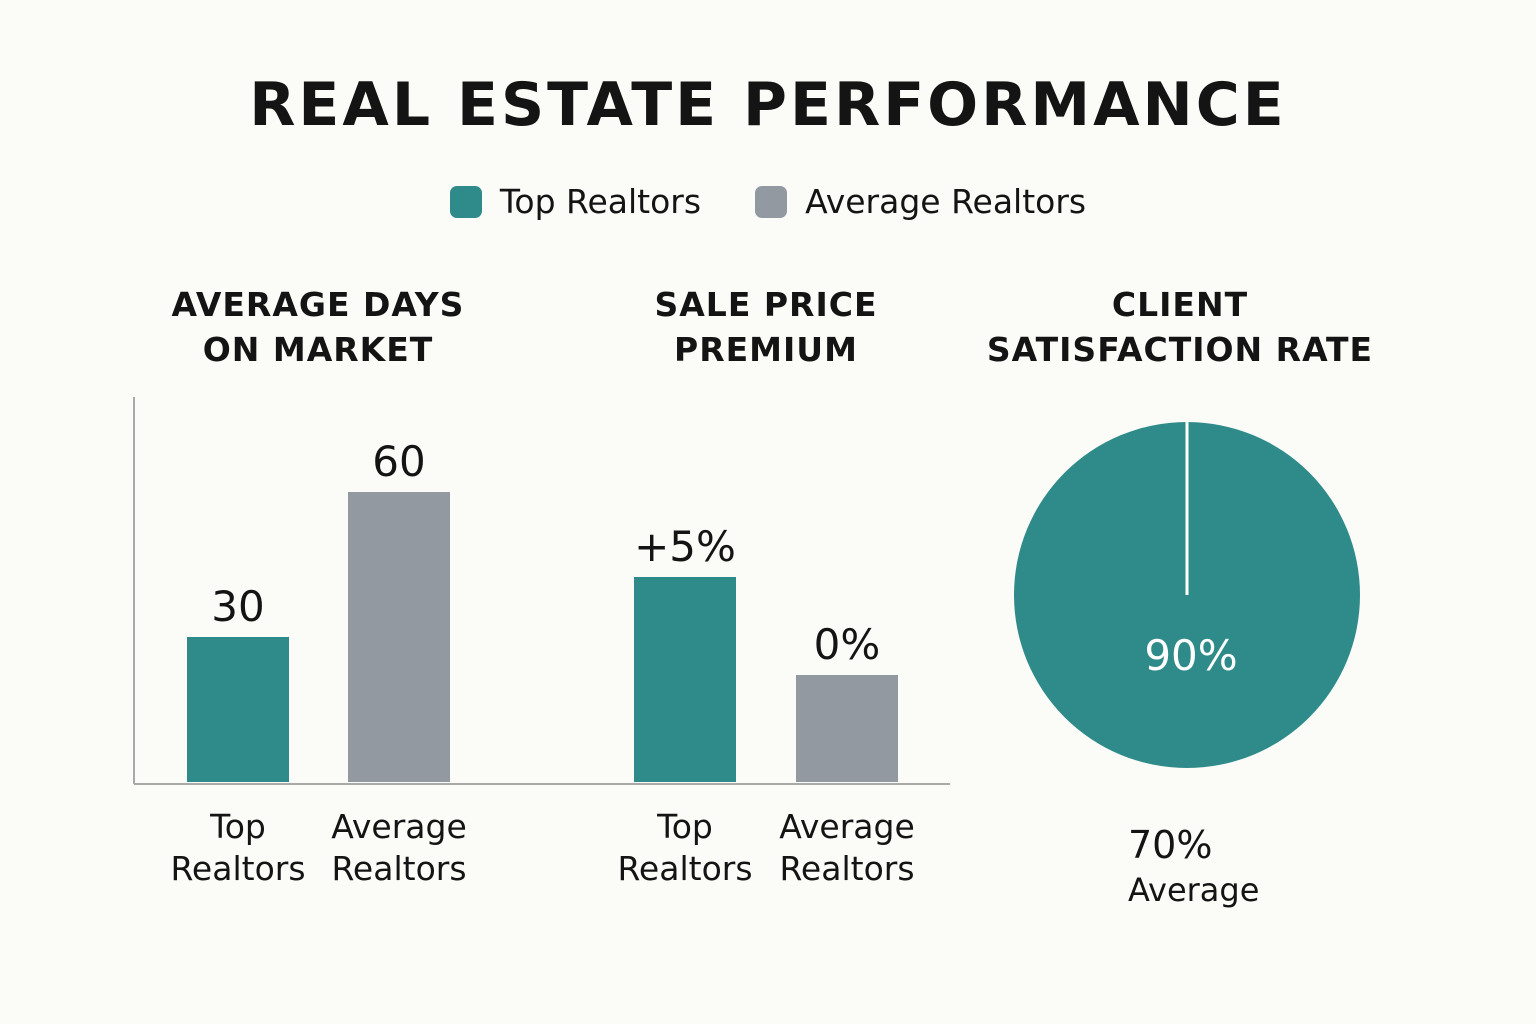 This screenshot has width=1536, height=1024. I want to click on days-title-line-2: ON MARKET, so click(318, 349).